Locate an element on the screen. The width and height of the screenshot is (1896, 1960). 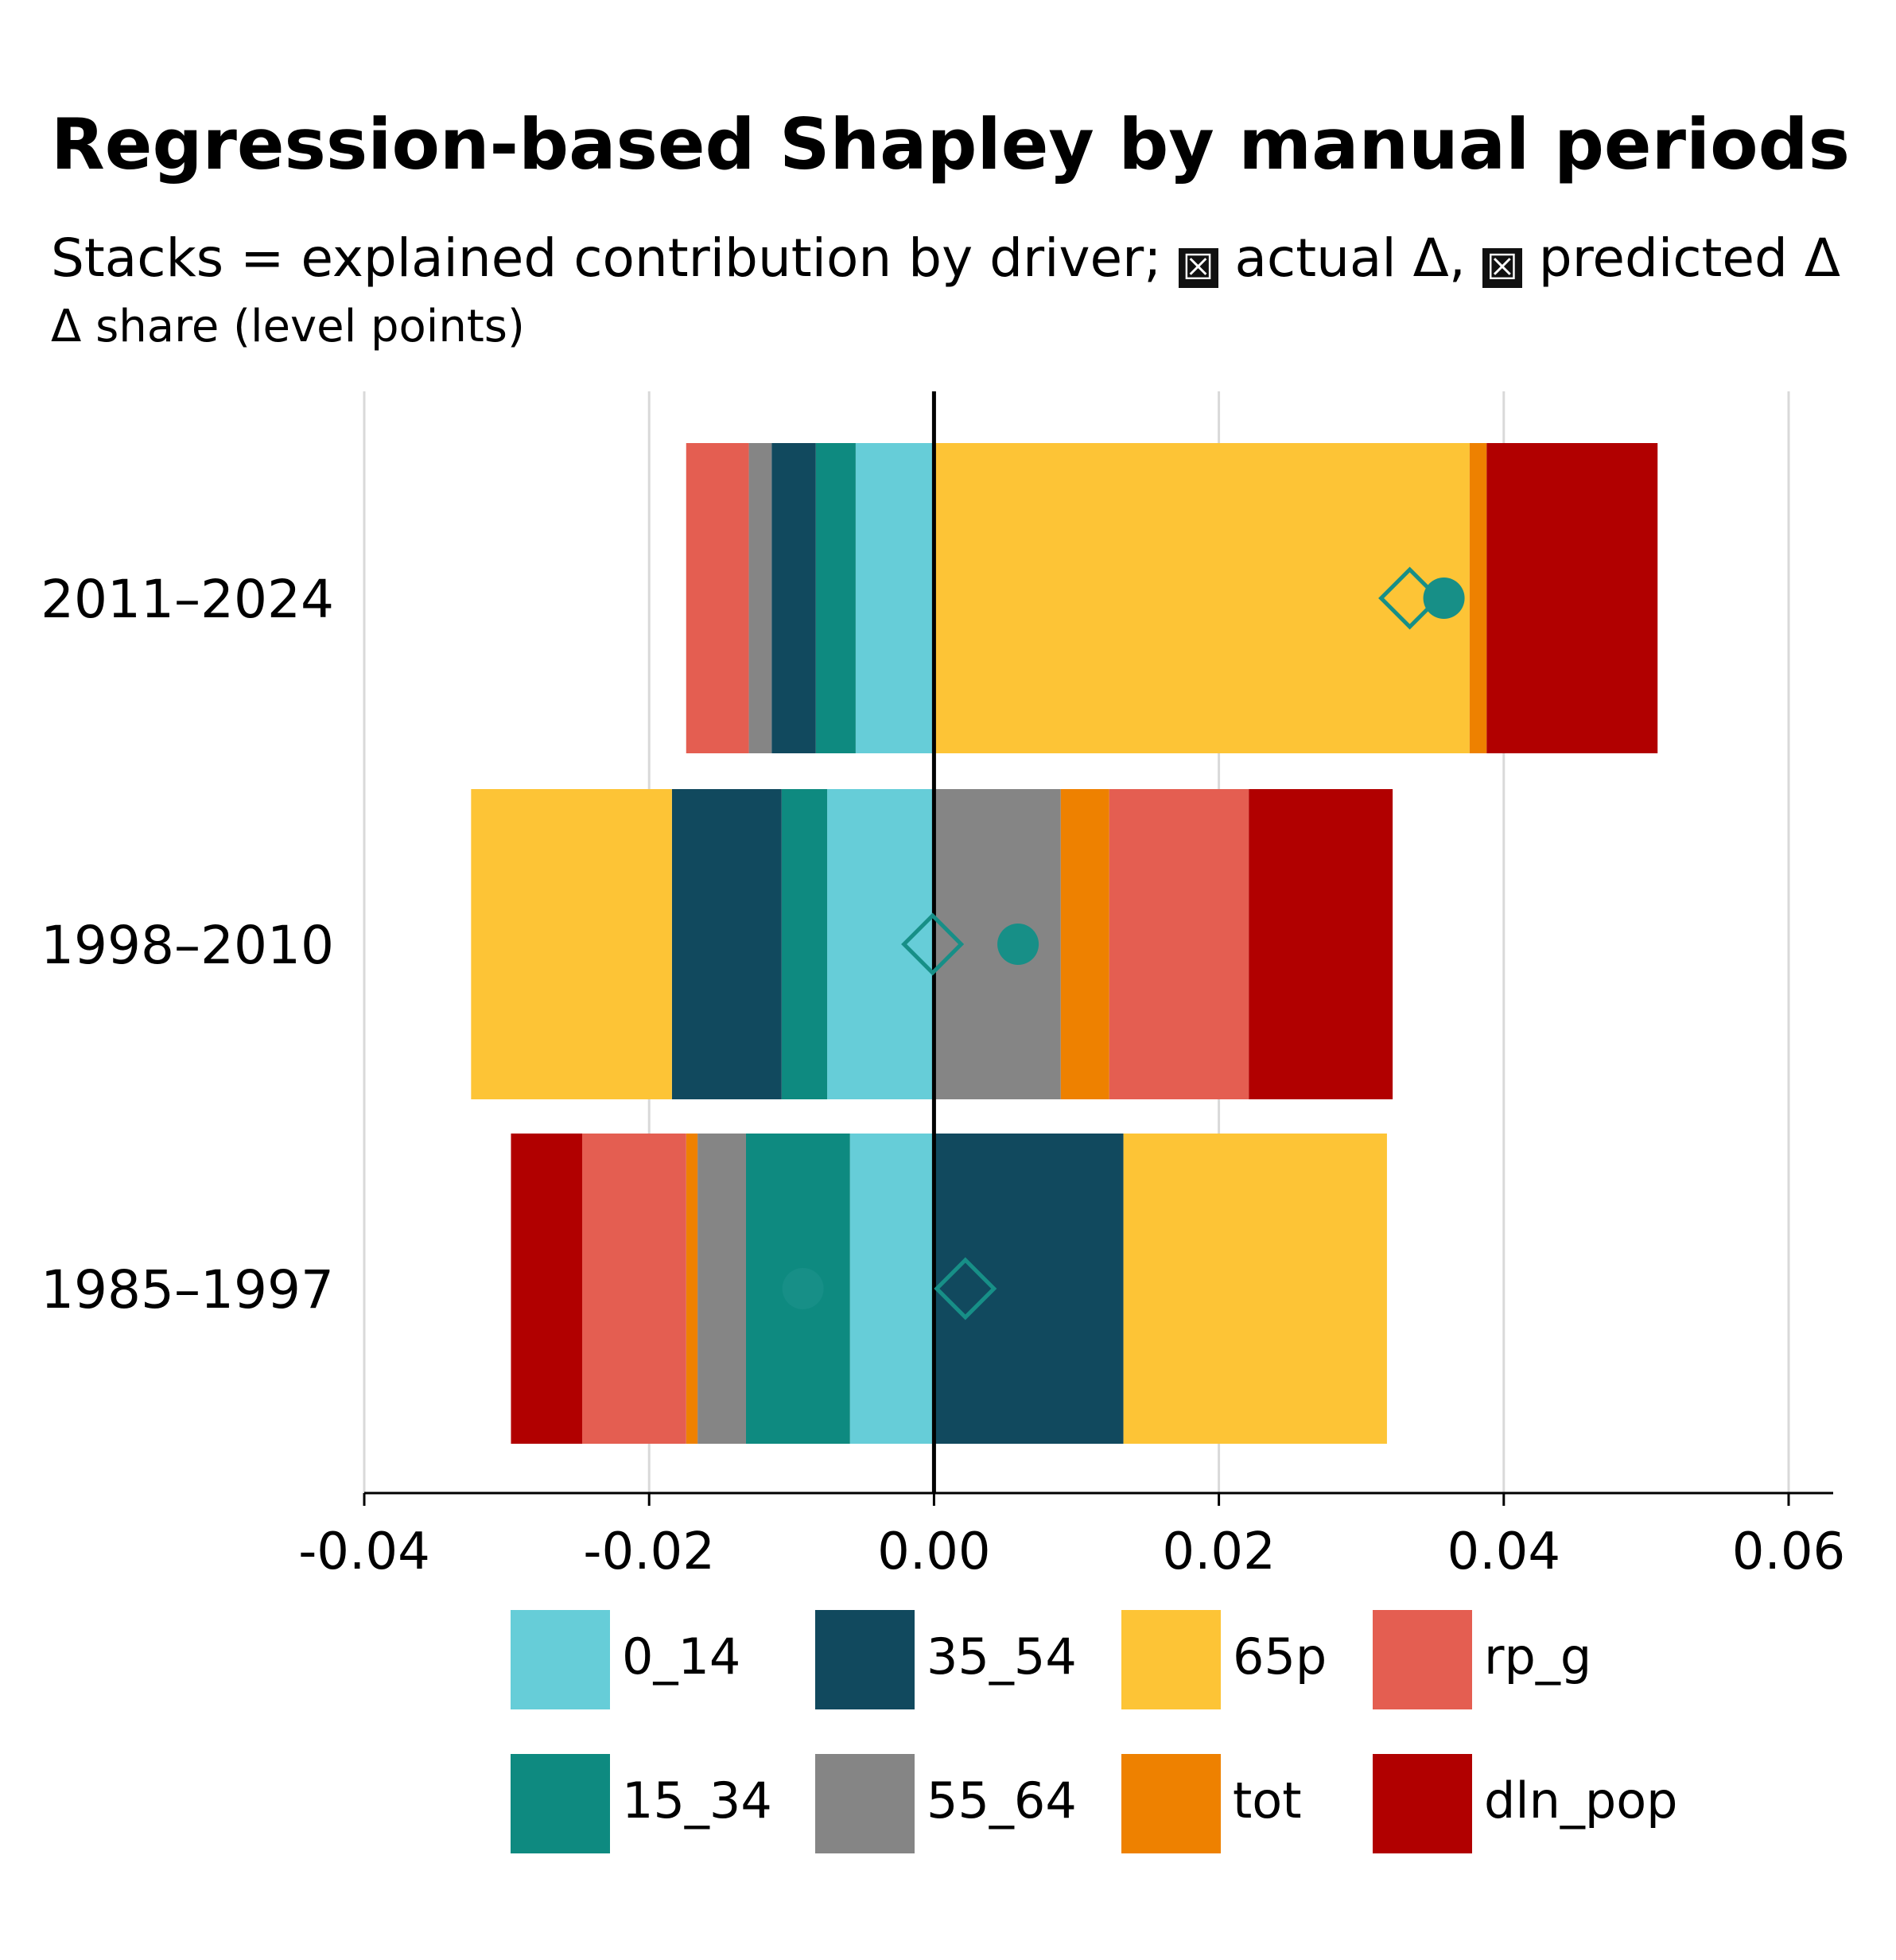
legend-label: 15_34 is located at coordinates (697, 1800).